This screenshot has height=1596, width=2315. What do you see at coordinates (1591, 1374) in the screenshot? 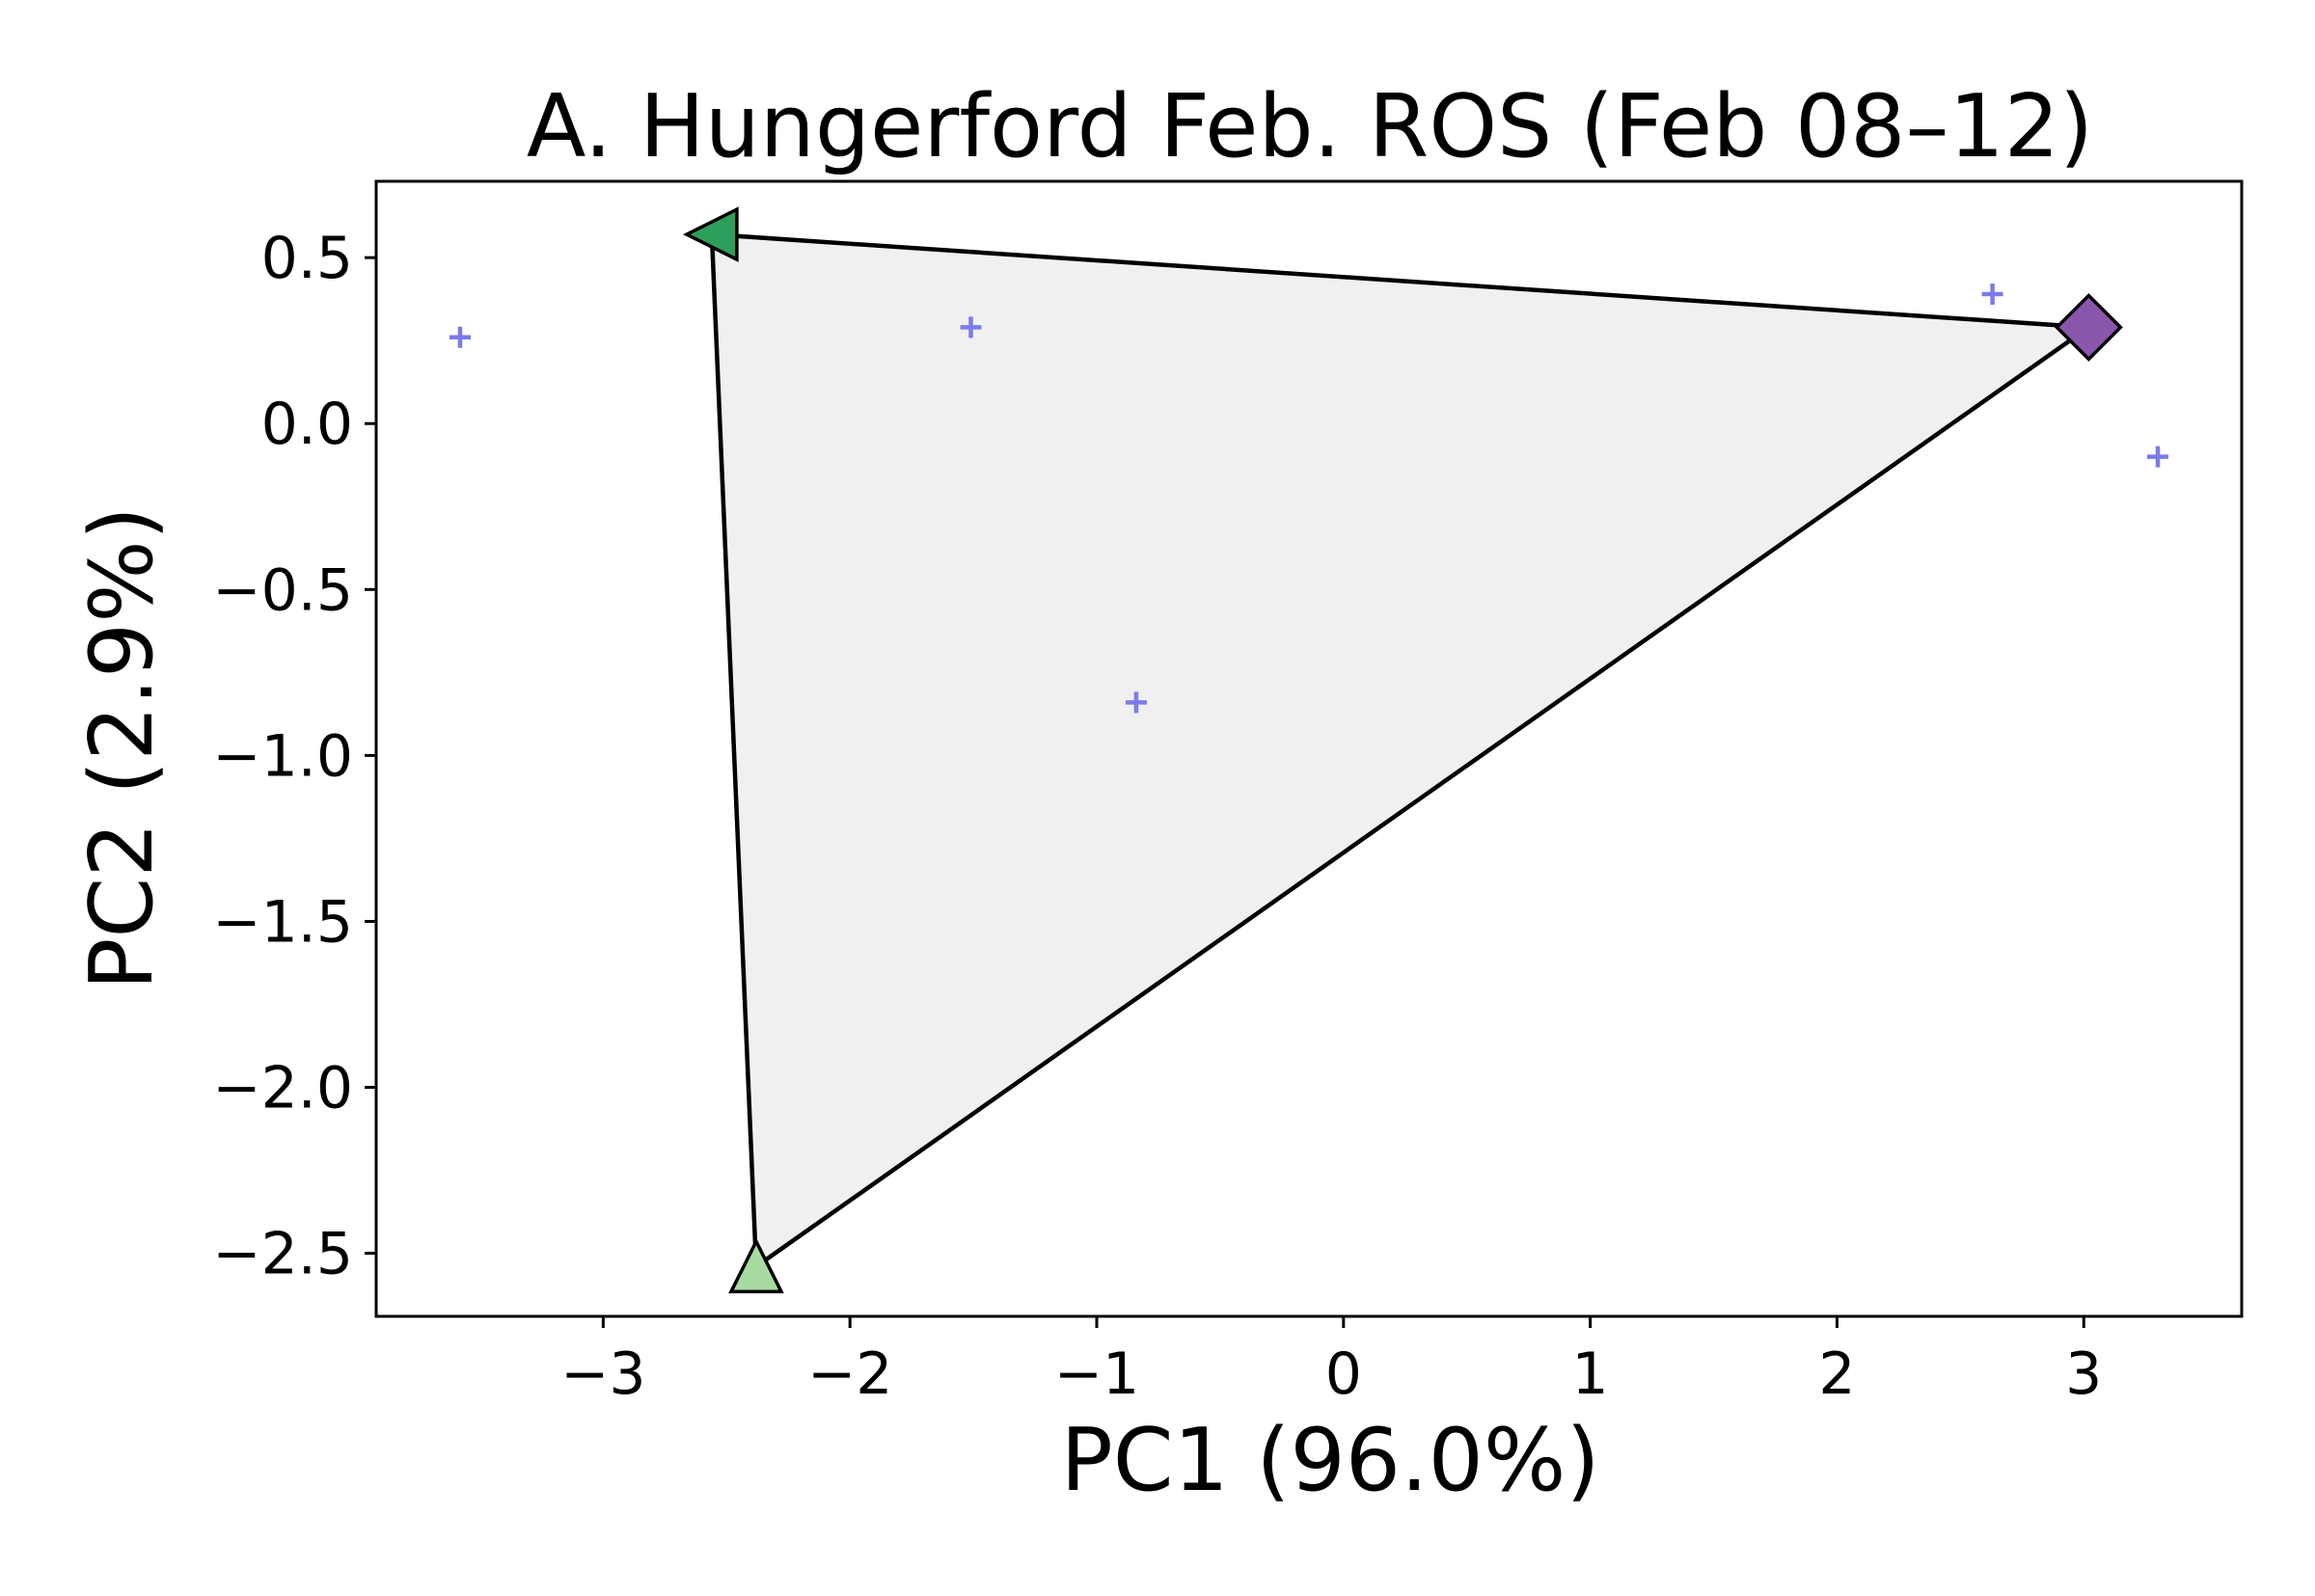
I see `x-tick-label: 1` at bounding box center [1591, 1374].